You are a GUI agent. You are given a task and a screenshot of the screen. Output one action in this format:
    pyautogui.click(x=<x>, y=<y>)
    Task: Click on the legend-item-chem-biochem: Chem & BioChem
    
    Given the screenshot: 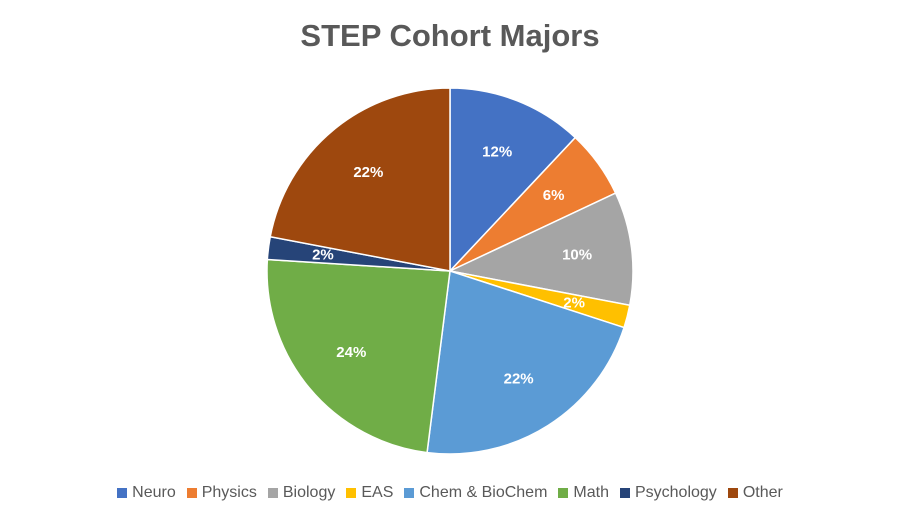 What is the action you would take?
    pyautogui.click(x=475, y=493)
    